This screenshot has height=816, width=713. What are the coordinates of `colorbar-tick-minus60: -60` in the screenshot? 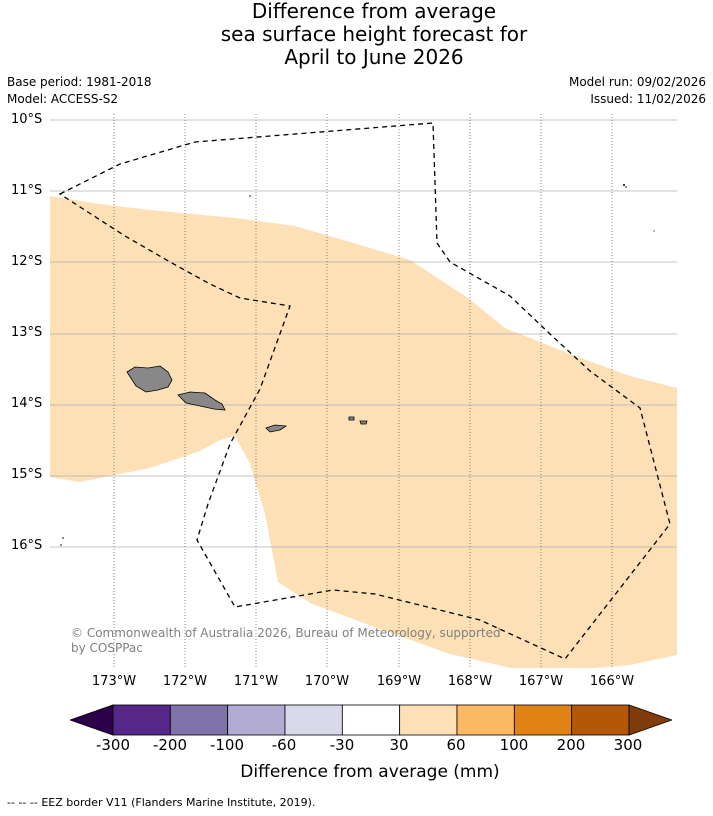 It's located at (284, 745).